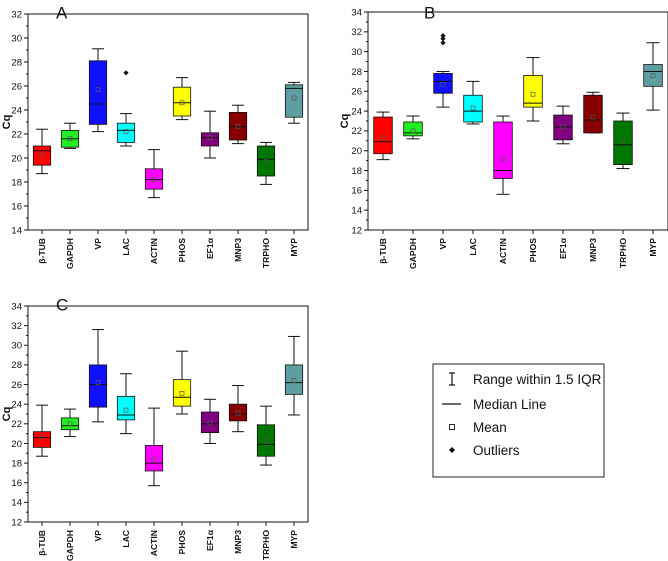  I want to click on y-tick-label: 32, so click(16, 14).